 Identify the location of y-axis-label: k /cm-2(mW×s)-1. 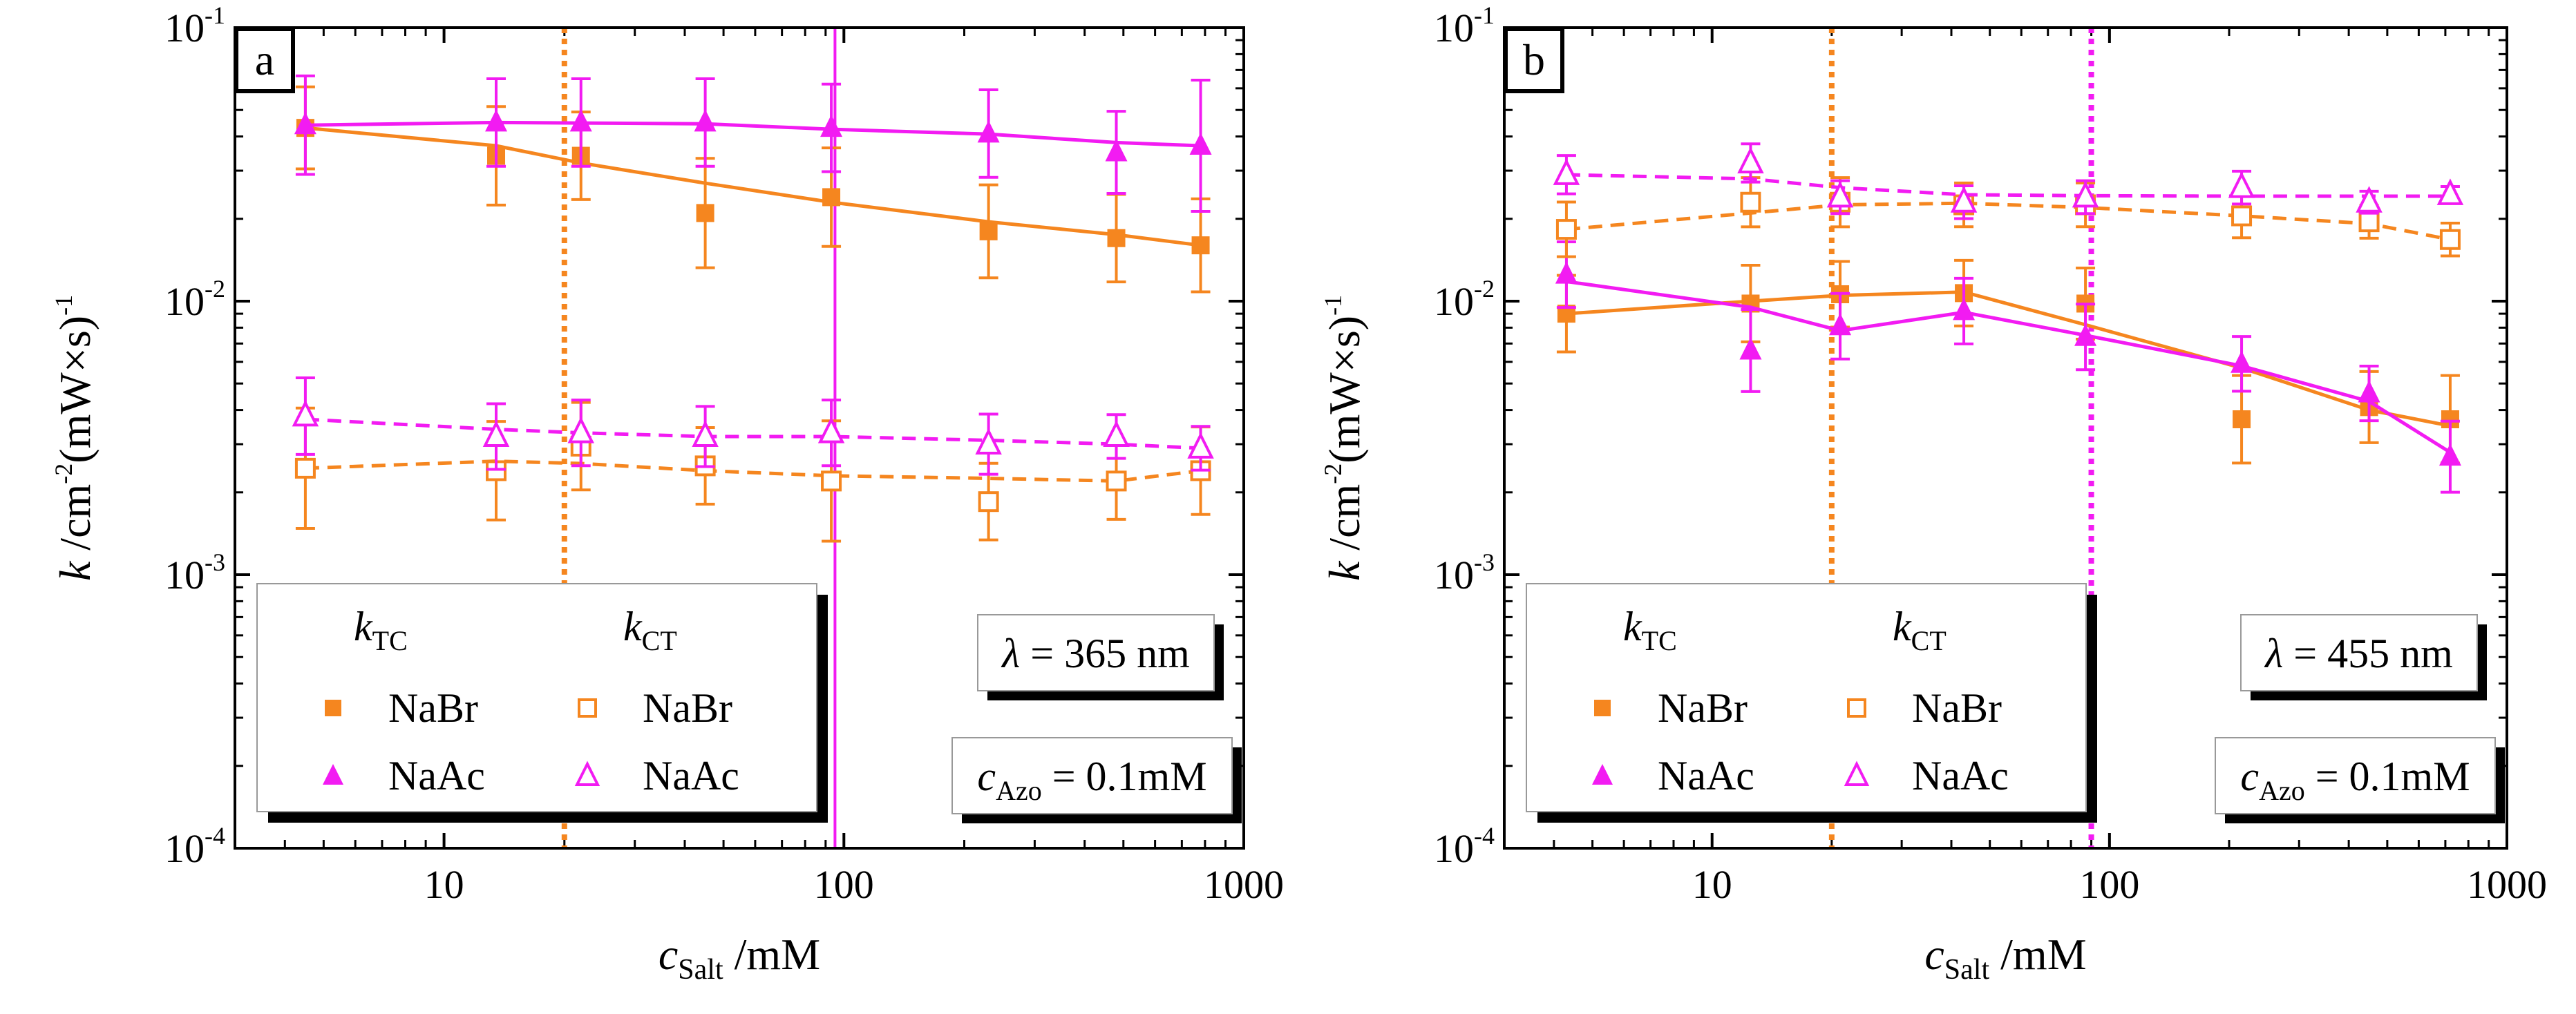
(1344, 438).